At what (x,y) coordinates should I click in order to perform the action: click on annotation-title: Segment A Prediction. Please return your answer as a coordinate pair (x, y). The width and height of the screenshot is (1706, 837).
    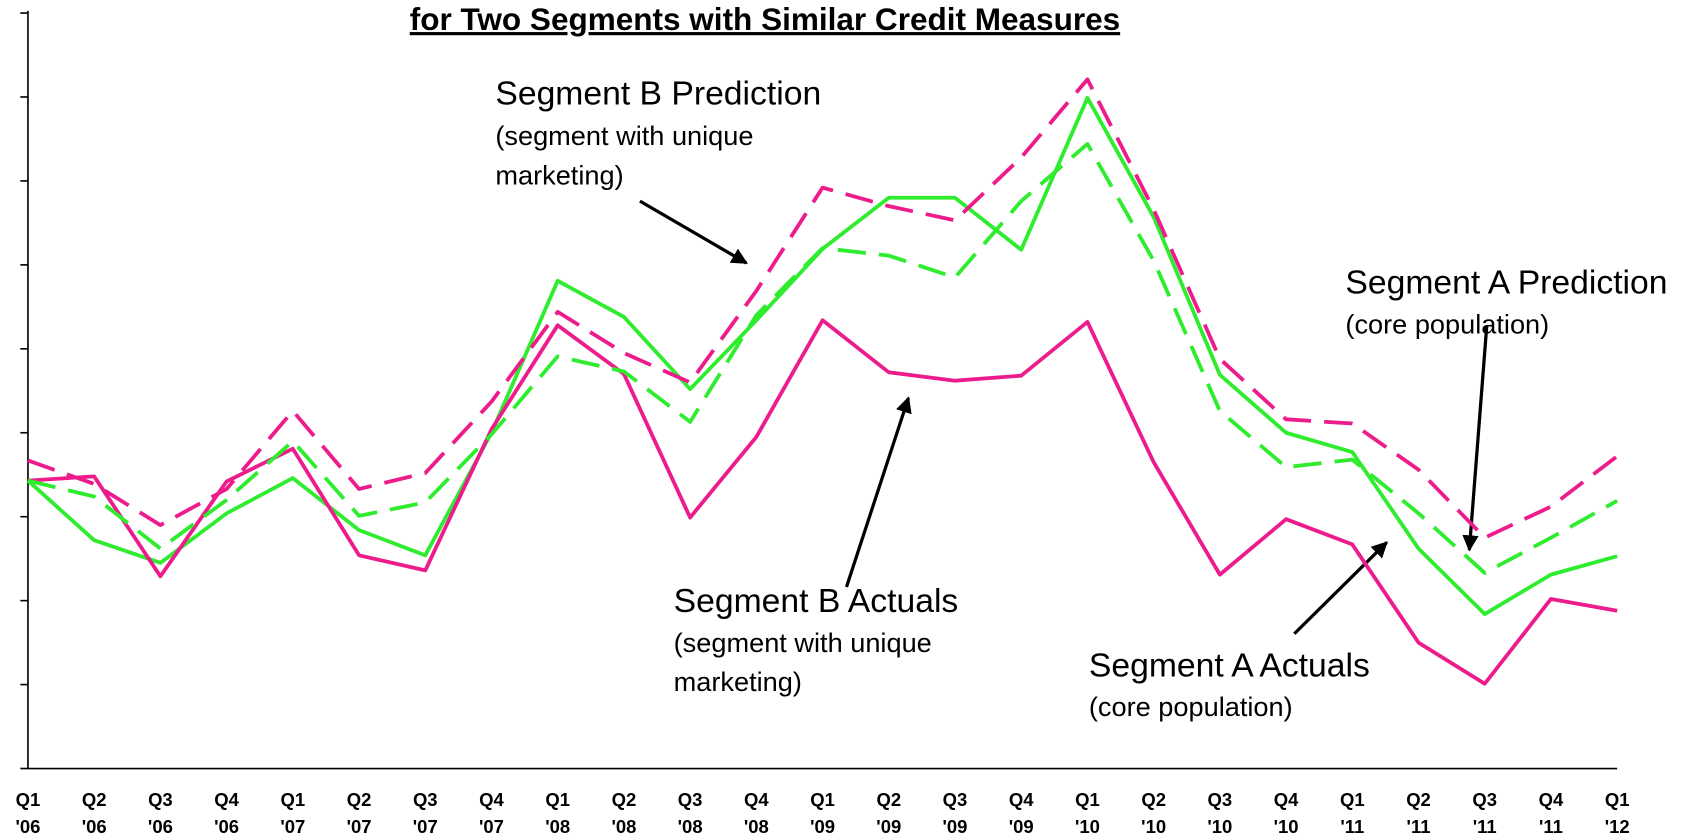
    Looking at the image, I should click on (1506, 283).